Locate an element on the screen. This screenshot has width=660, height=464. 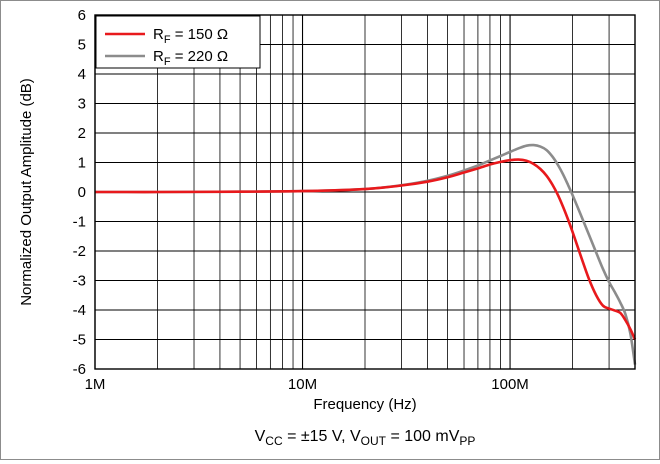
legend: RF = 150 Ω RF = 220 Ω is located at coordinates (178, 42).